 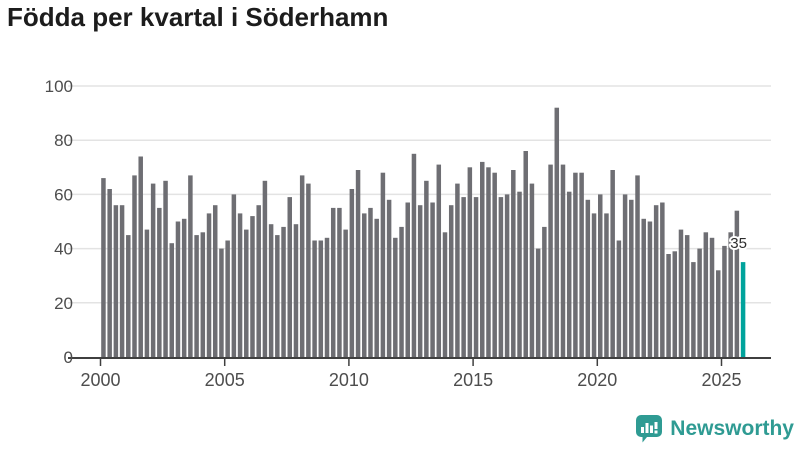 What do you see at coordinates (100, 380) in the screenshot?
I see `x-axis-label: 2000` at bounding box center [100, 380].